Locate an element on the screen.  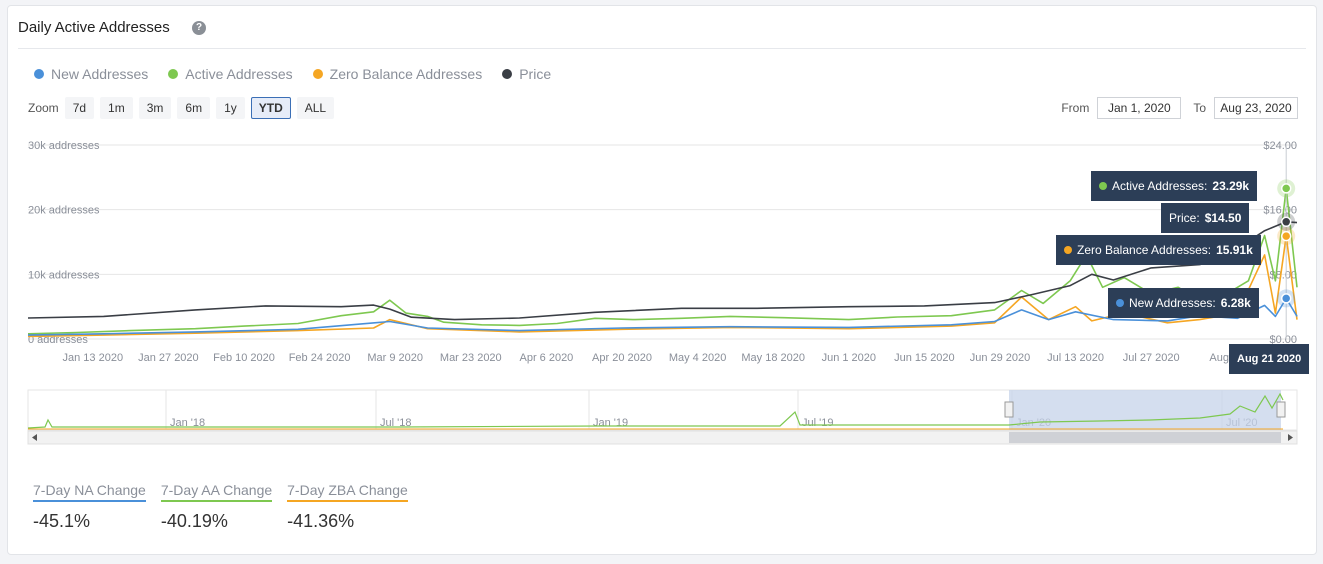
to-label: To is located at coordinates (1199, 108).